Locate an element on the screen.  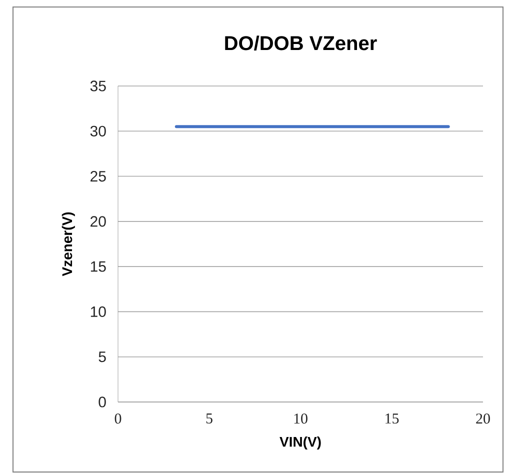
y-tick-label: 30 is located at coordinates (98, 131).